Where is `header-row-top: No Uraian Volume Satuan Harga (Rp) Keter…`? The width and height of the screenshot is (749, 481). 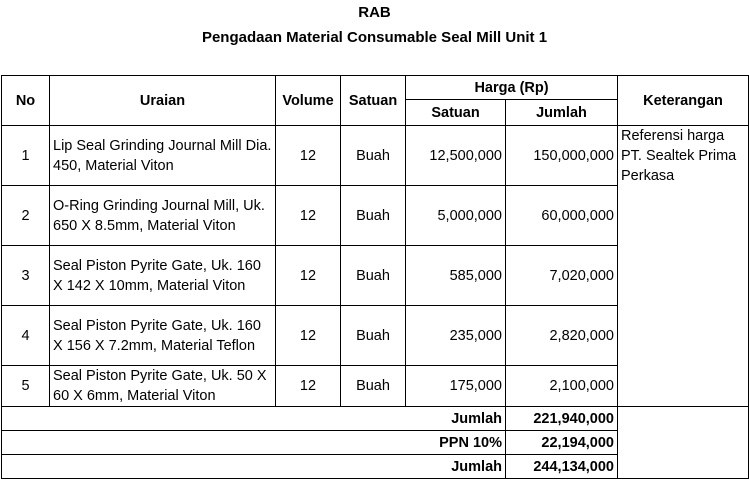
header-row-top: No Uraian Volume Satuan Harga (Rp) Keter… is located at coordinates (375, 100).